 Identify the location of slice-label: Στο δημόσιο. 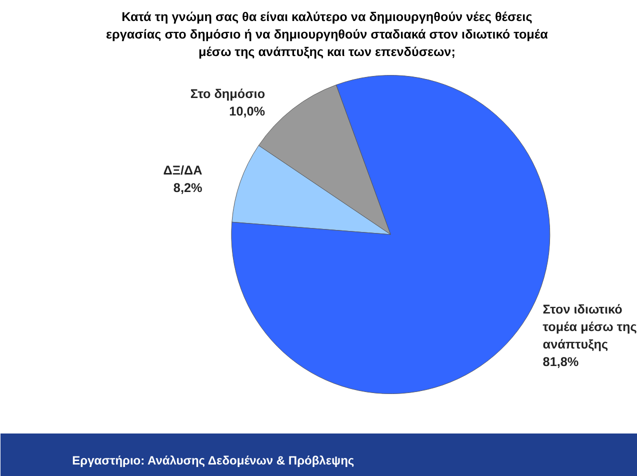
(228, 94).